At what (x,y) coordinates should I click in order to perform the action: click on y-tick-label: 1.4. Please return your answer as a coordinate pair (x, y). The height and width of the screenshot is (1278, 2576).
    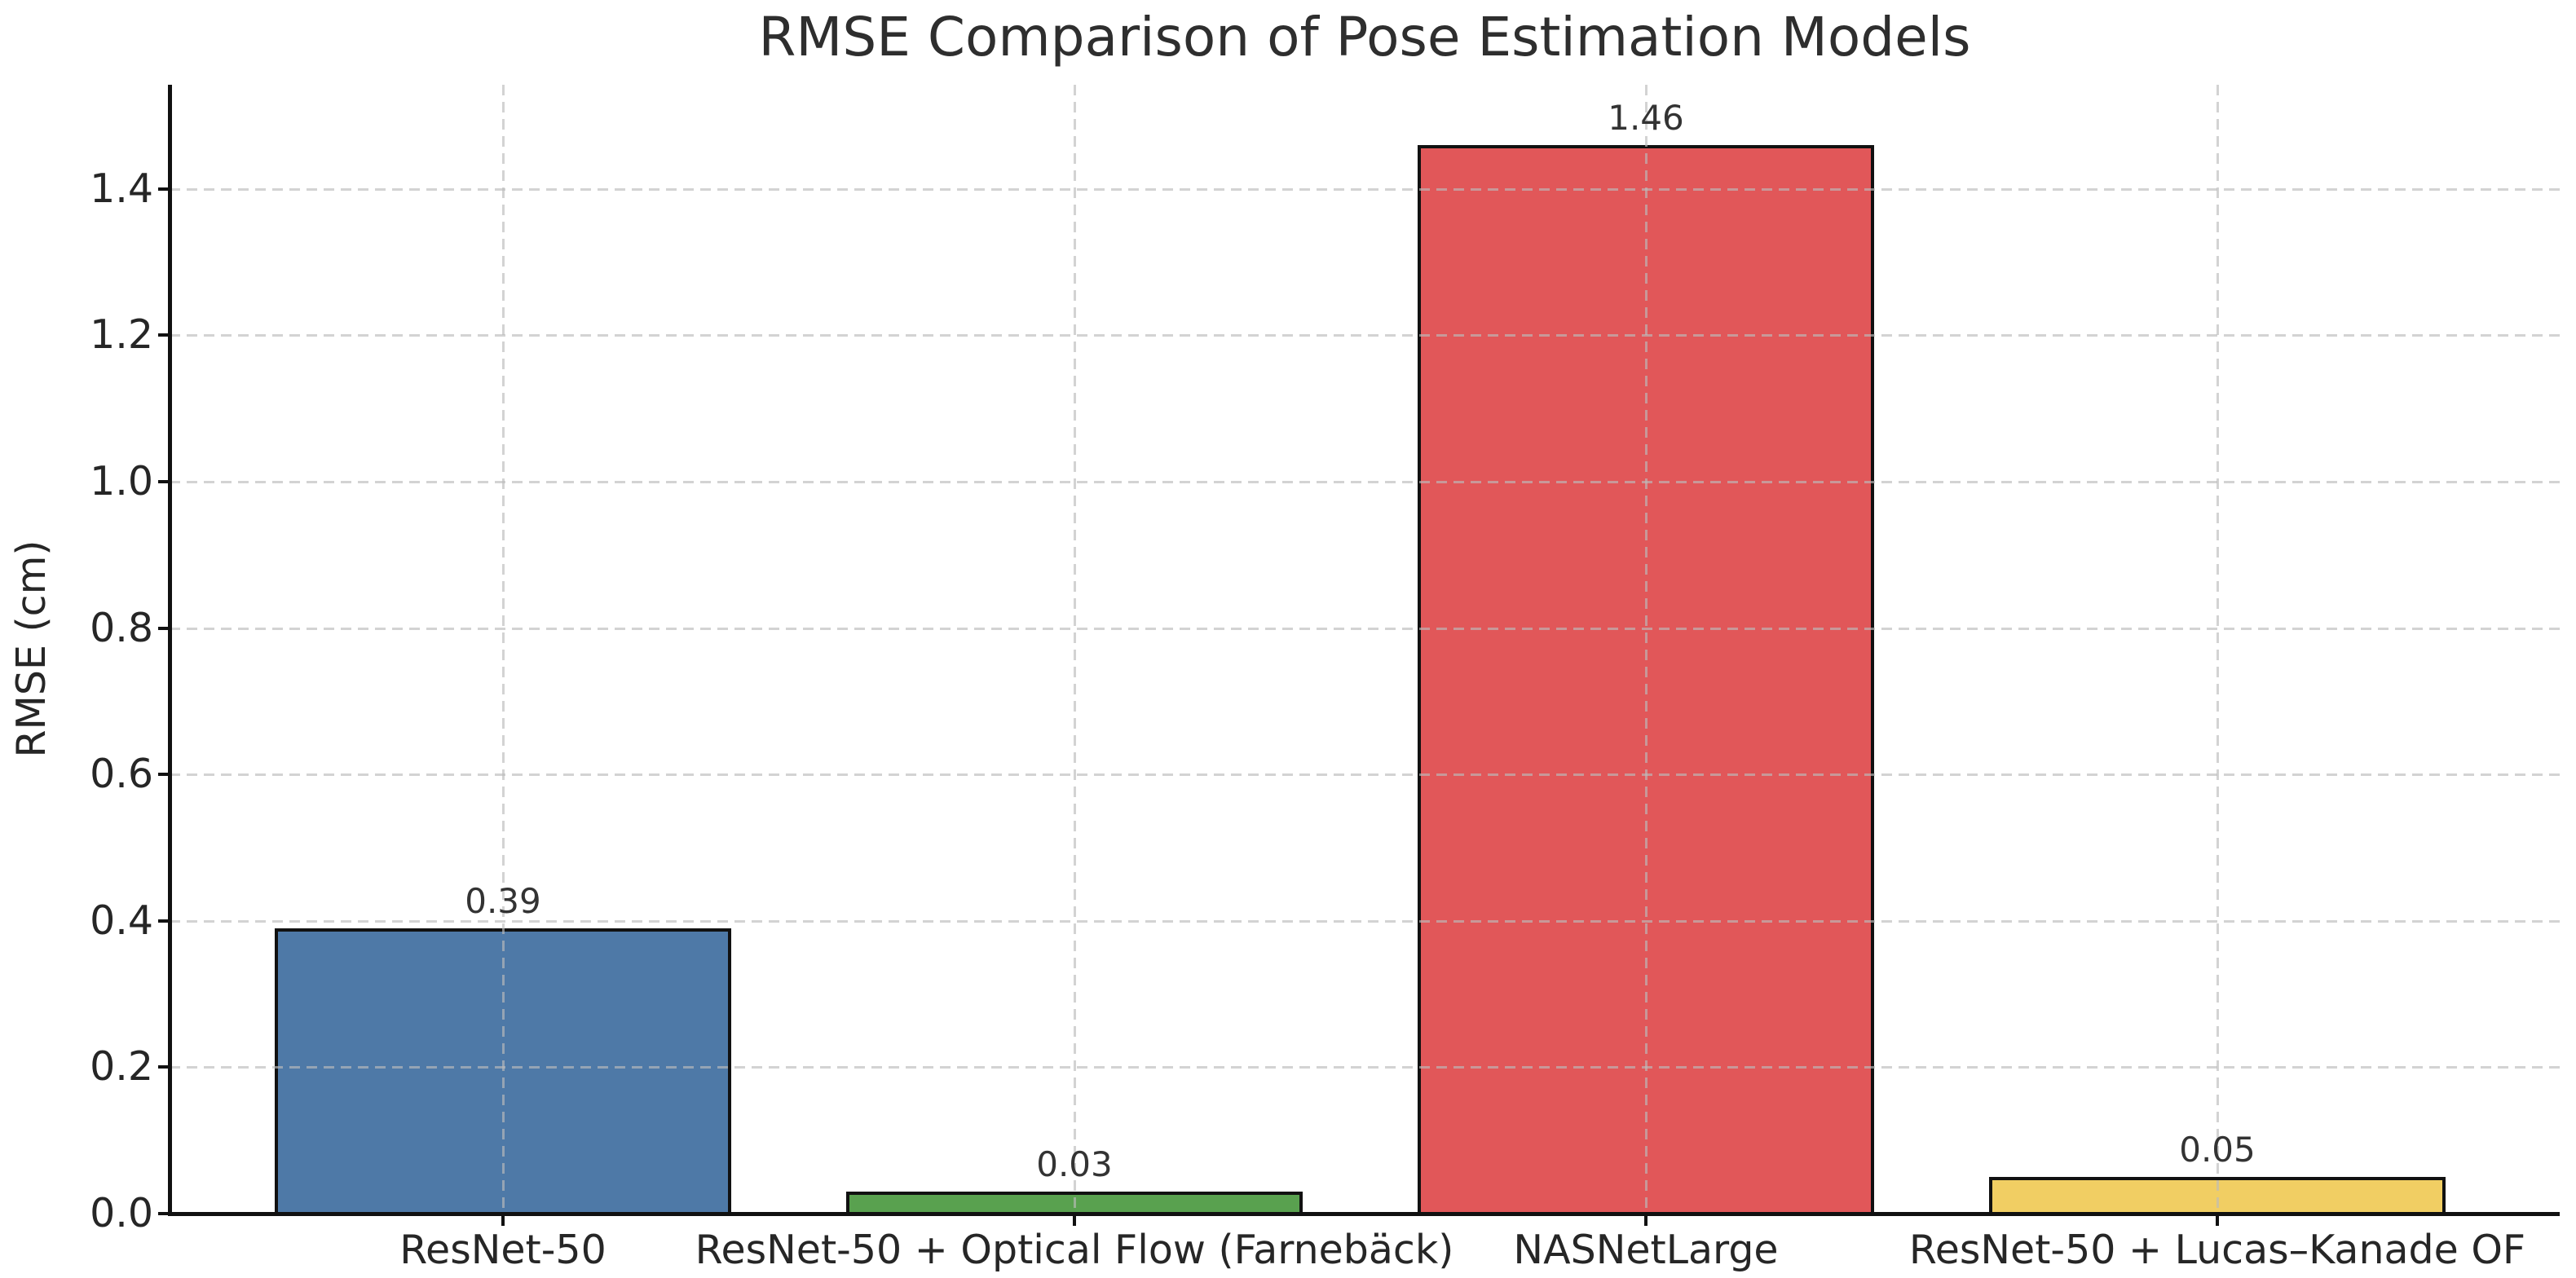
    Looking at the image, I should click on (121, 188).